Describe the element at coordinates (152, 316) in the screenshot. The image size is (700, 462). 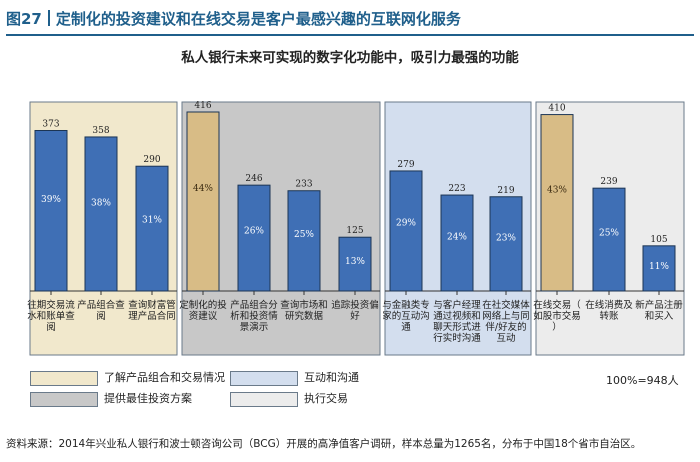
I see `category-label-line: 理产品合同` at that location.